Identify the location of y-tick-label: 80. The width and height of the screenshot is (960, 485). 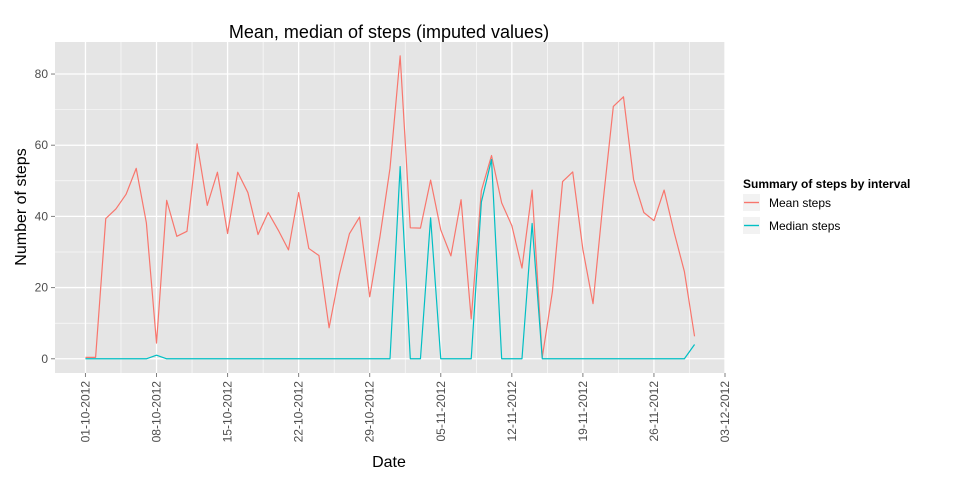
(42, 74).